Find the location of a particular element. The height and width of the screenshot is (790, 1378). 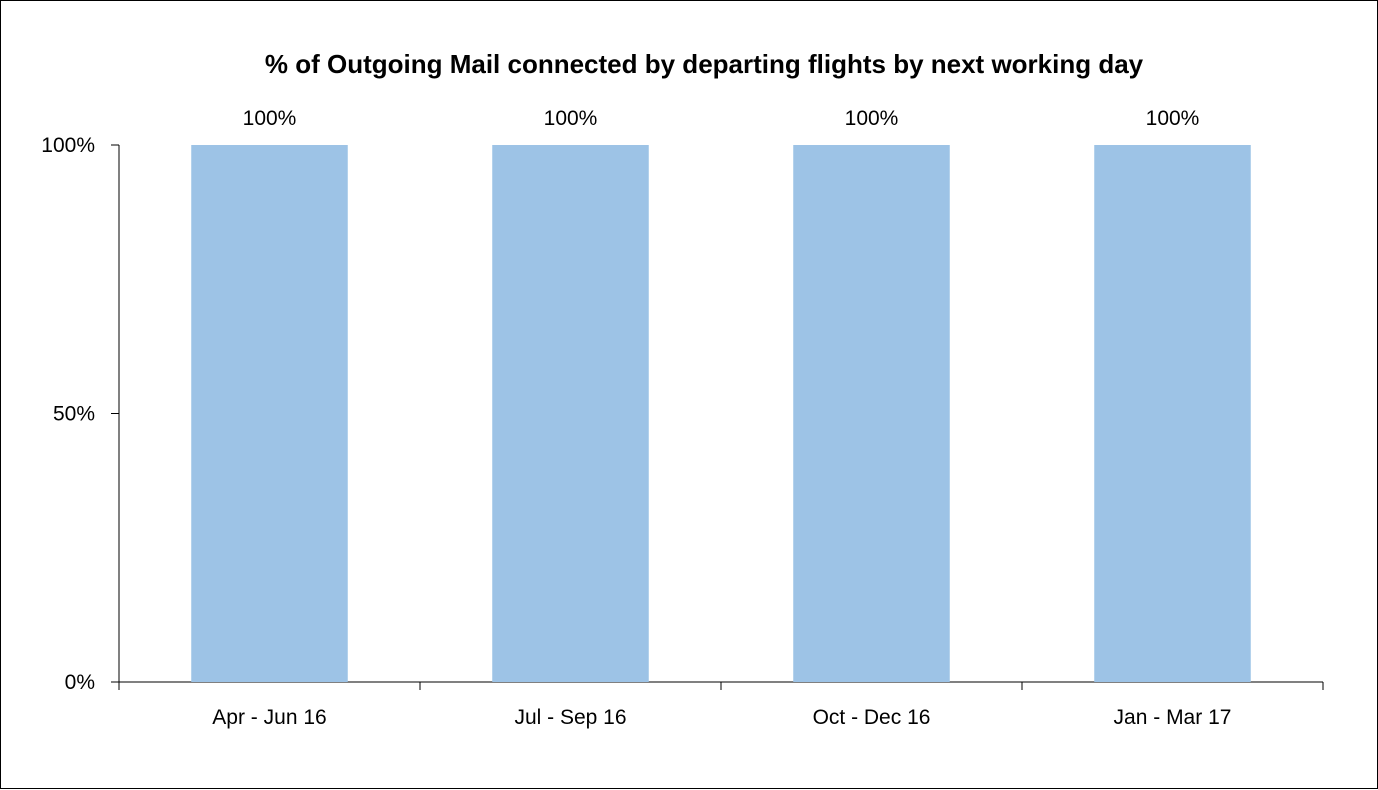

y-tick-label: 100% is located at coordinates (68, 145).